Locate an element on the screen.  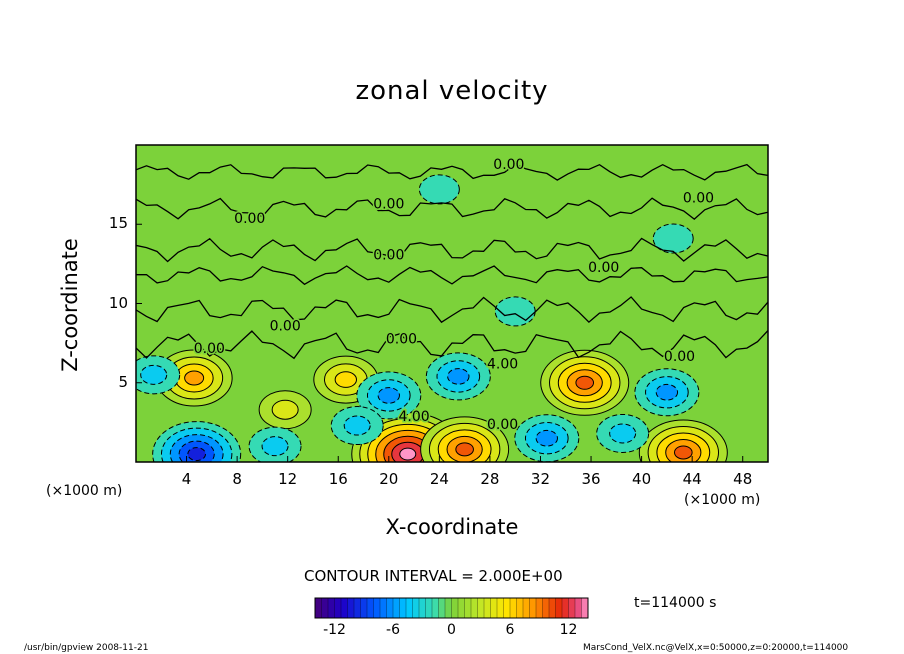
x-unit-left: (×1000 m) is located at coordinates (84, 491).